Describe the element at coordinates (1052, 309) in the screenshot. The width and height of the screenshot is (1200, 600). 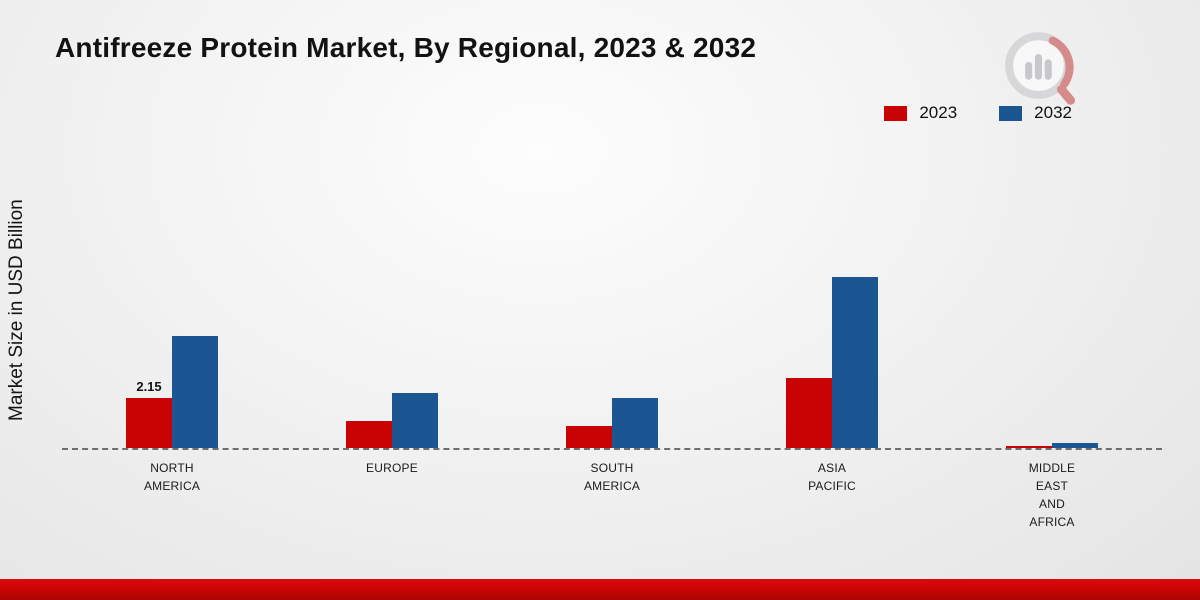
I see `bar-group-middle-east-and-africa` at that location.